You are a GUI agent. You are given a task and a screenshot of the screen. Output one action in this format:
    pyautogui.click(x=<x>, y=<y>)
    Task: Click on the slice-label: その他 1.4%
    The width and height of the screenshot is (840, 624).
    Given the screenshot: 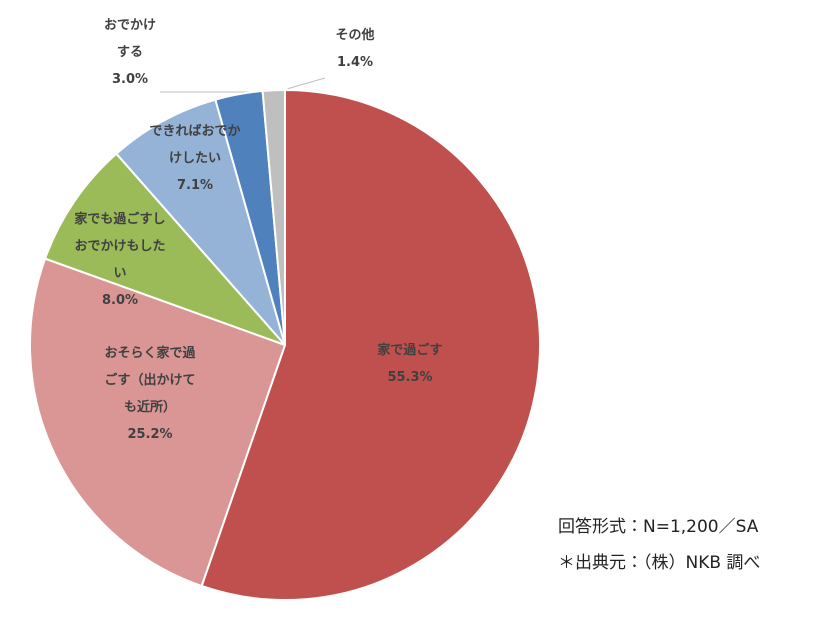 What is the action you would take?
    pyautogui.click(x=355, y=49)
    